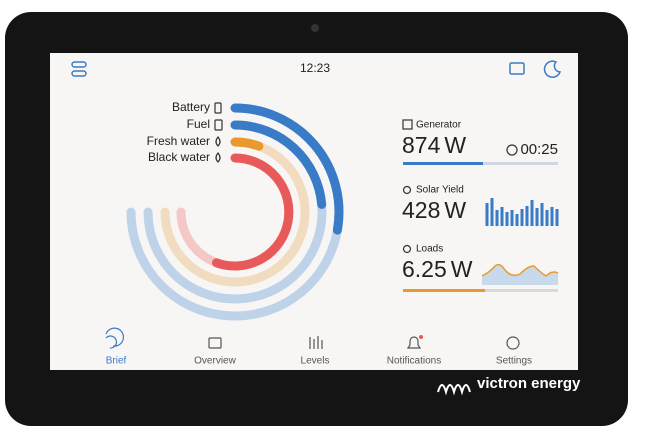 This screenshot has height=438, width=661. What do you see at coordinates (552, 69) in the screenshot?
I see `sleep-icon` at bounding box center [552, 69].